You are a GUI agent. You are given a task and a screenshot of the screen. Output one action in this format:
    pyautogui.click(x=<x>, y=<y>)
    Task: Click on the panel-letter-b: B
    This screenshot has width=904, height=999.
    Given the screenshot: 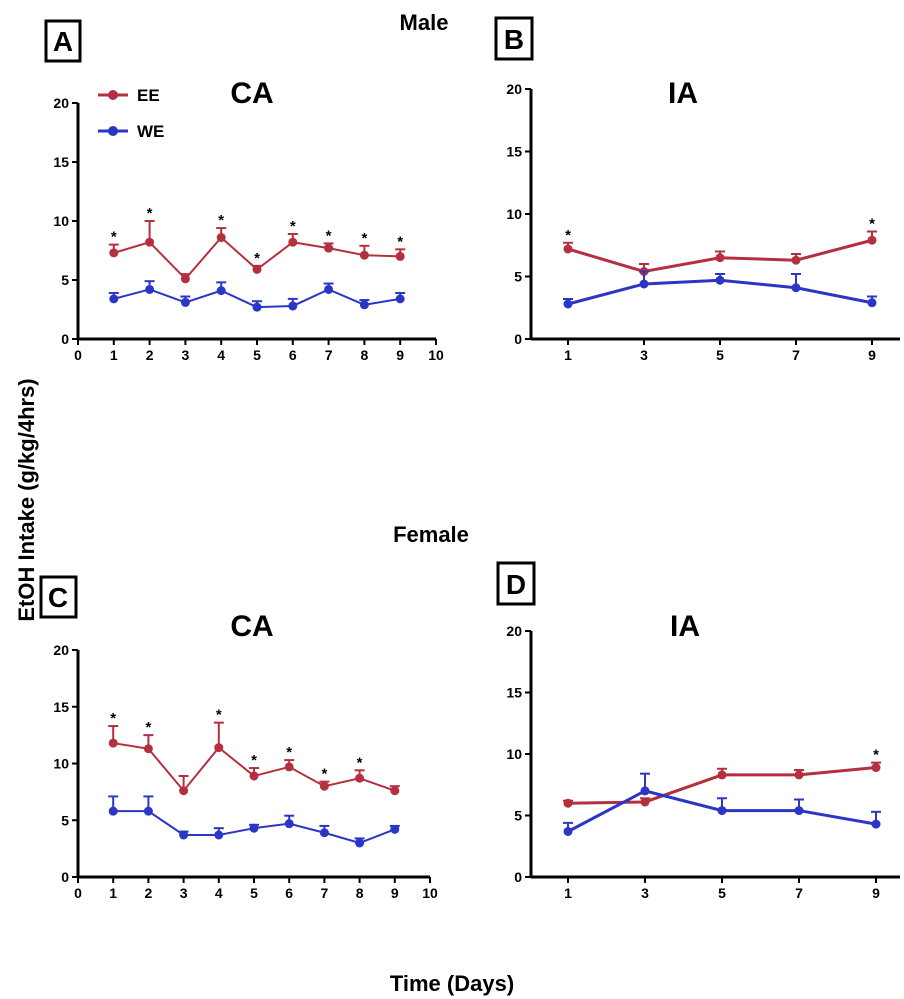 What is the action you would take?
    pyautogui.click(x=514, y=38)
    